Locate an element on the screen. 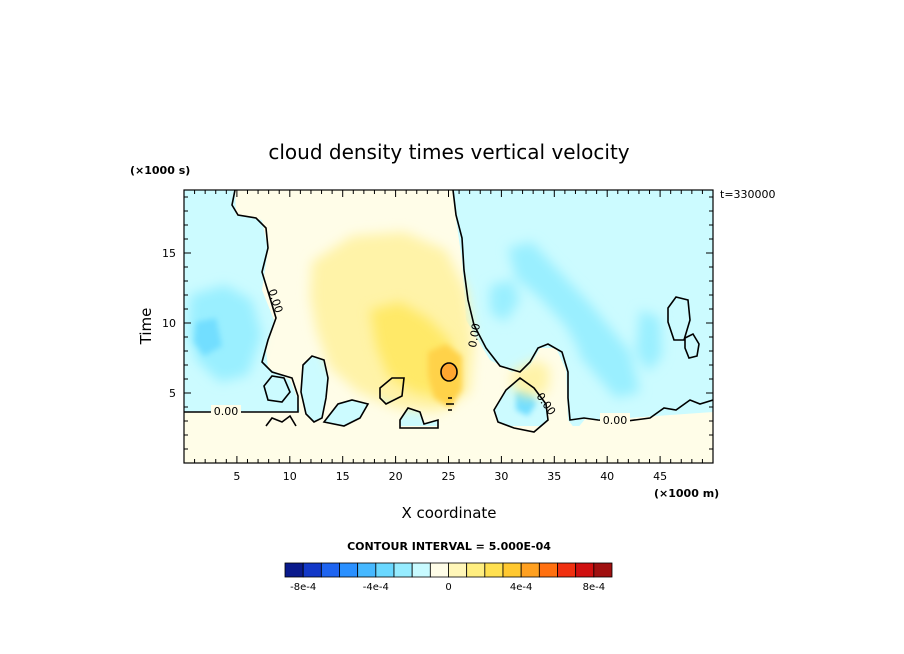 The width and height of the screenshot is (904, 654). y-tick-labels: 5 10 15 is located at coordinates (169, 323).